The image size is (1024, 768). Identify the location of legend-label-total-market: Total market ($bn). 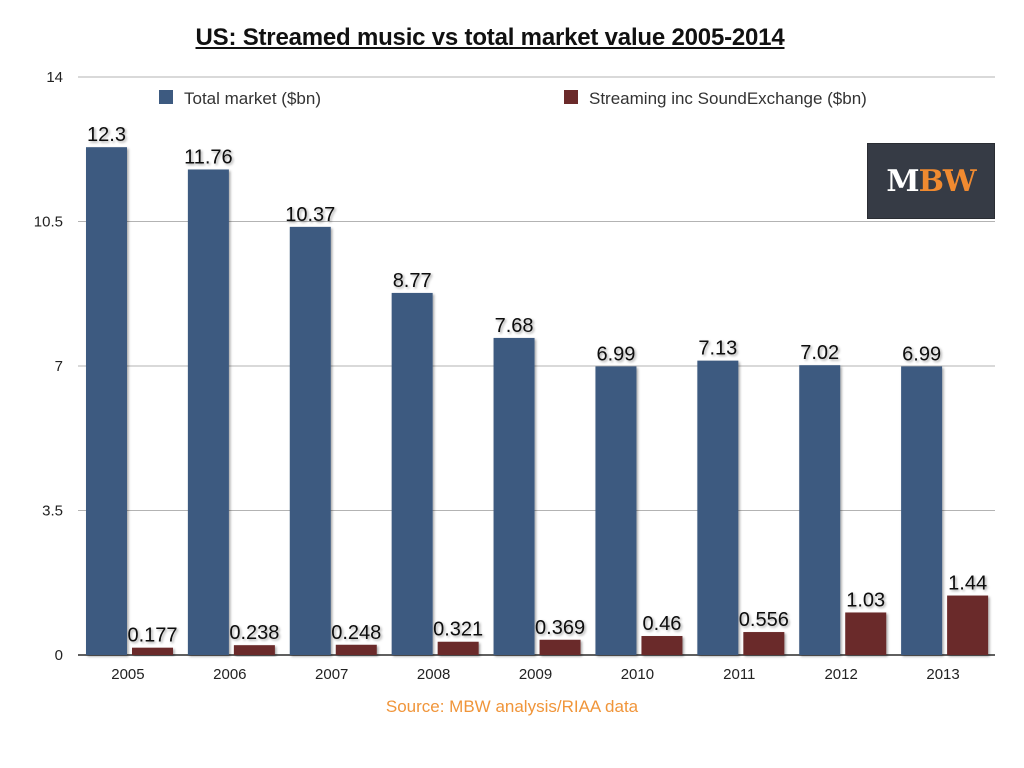
(252, 98).